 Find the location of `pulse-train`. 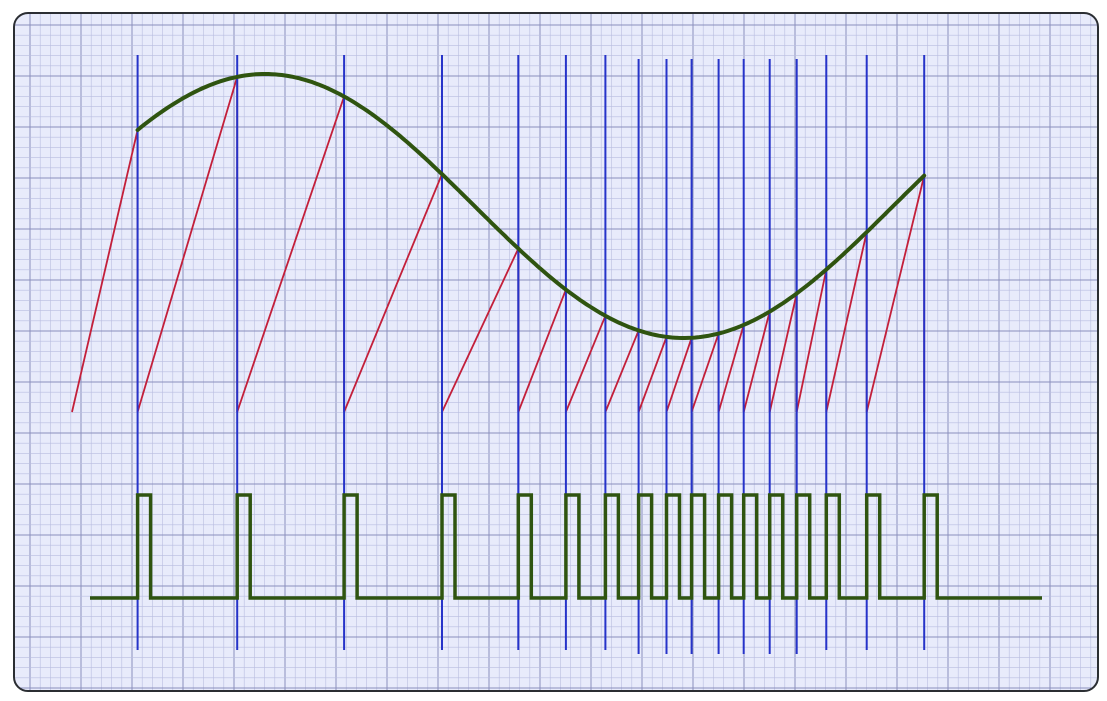

pulse-train is located at coordinates (566, 546).